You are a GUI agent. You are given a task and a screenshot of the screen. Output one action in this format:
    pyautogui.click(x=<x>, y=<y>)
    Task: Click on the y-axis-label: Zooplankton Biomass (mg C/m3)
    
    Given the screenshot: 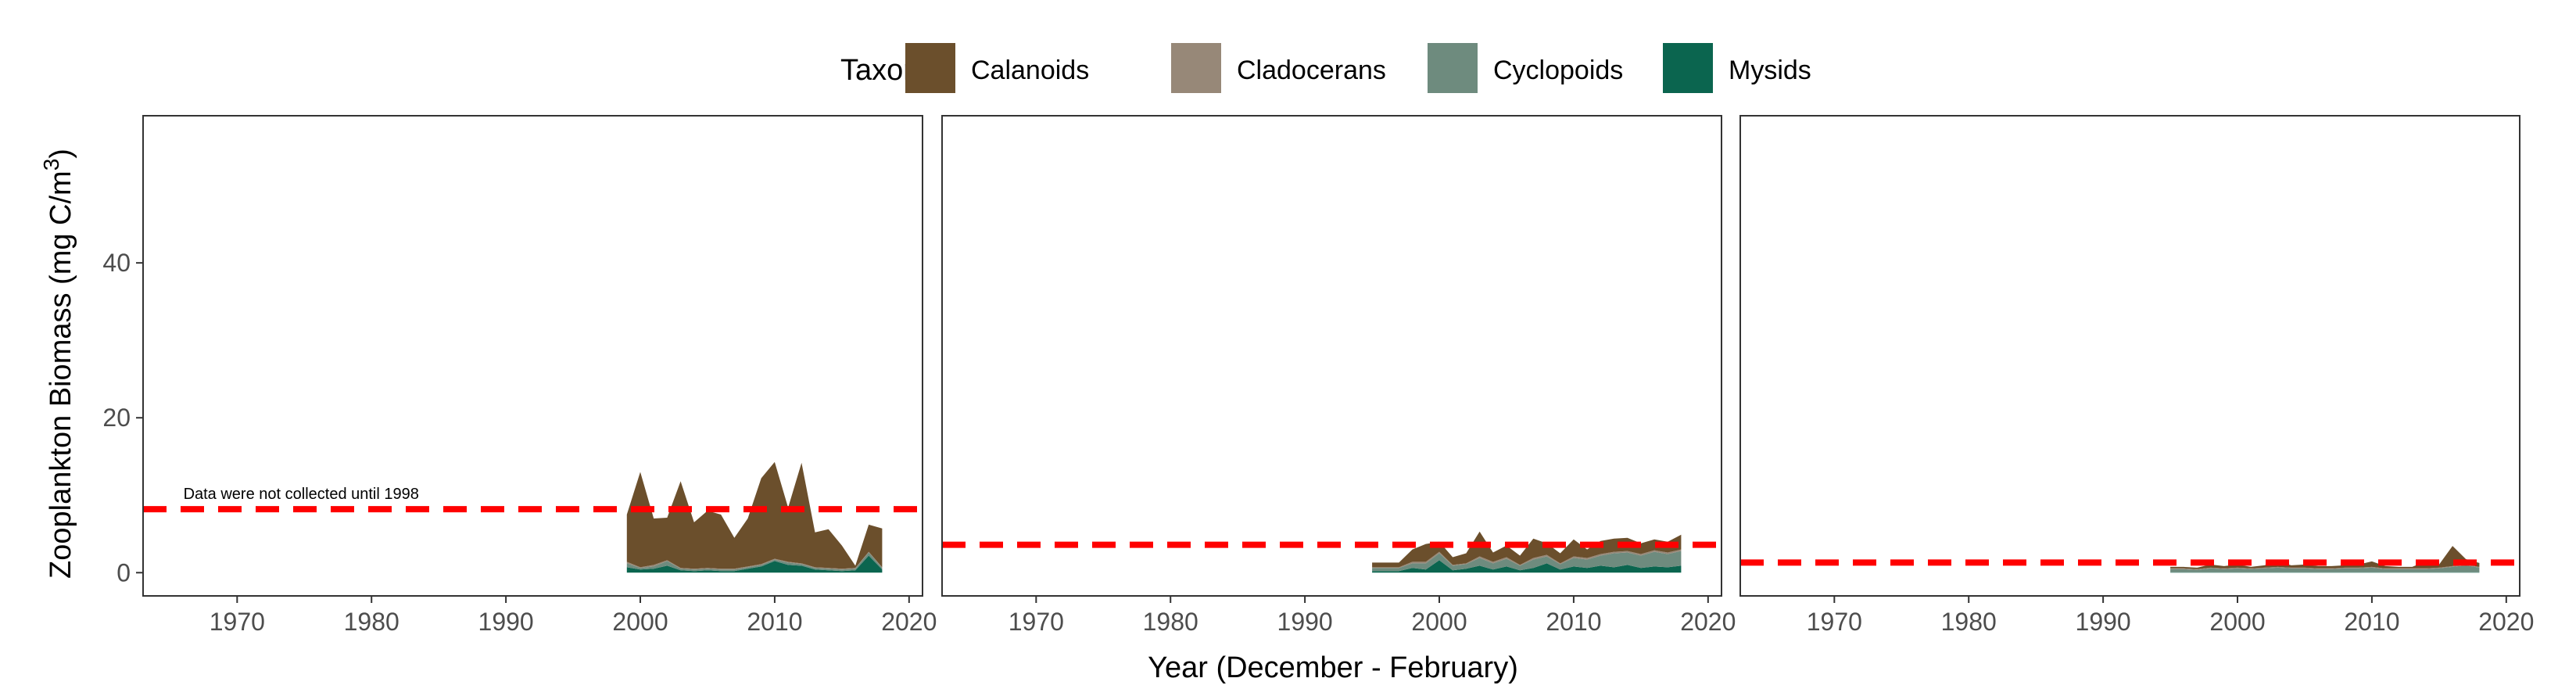 What is the action you would take?
    pyautogui.click(x=58, y=364)
    